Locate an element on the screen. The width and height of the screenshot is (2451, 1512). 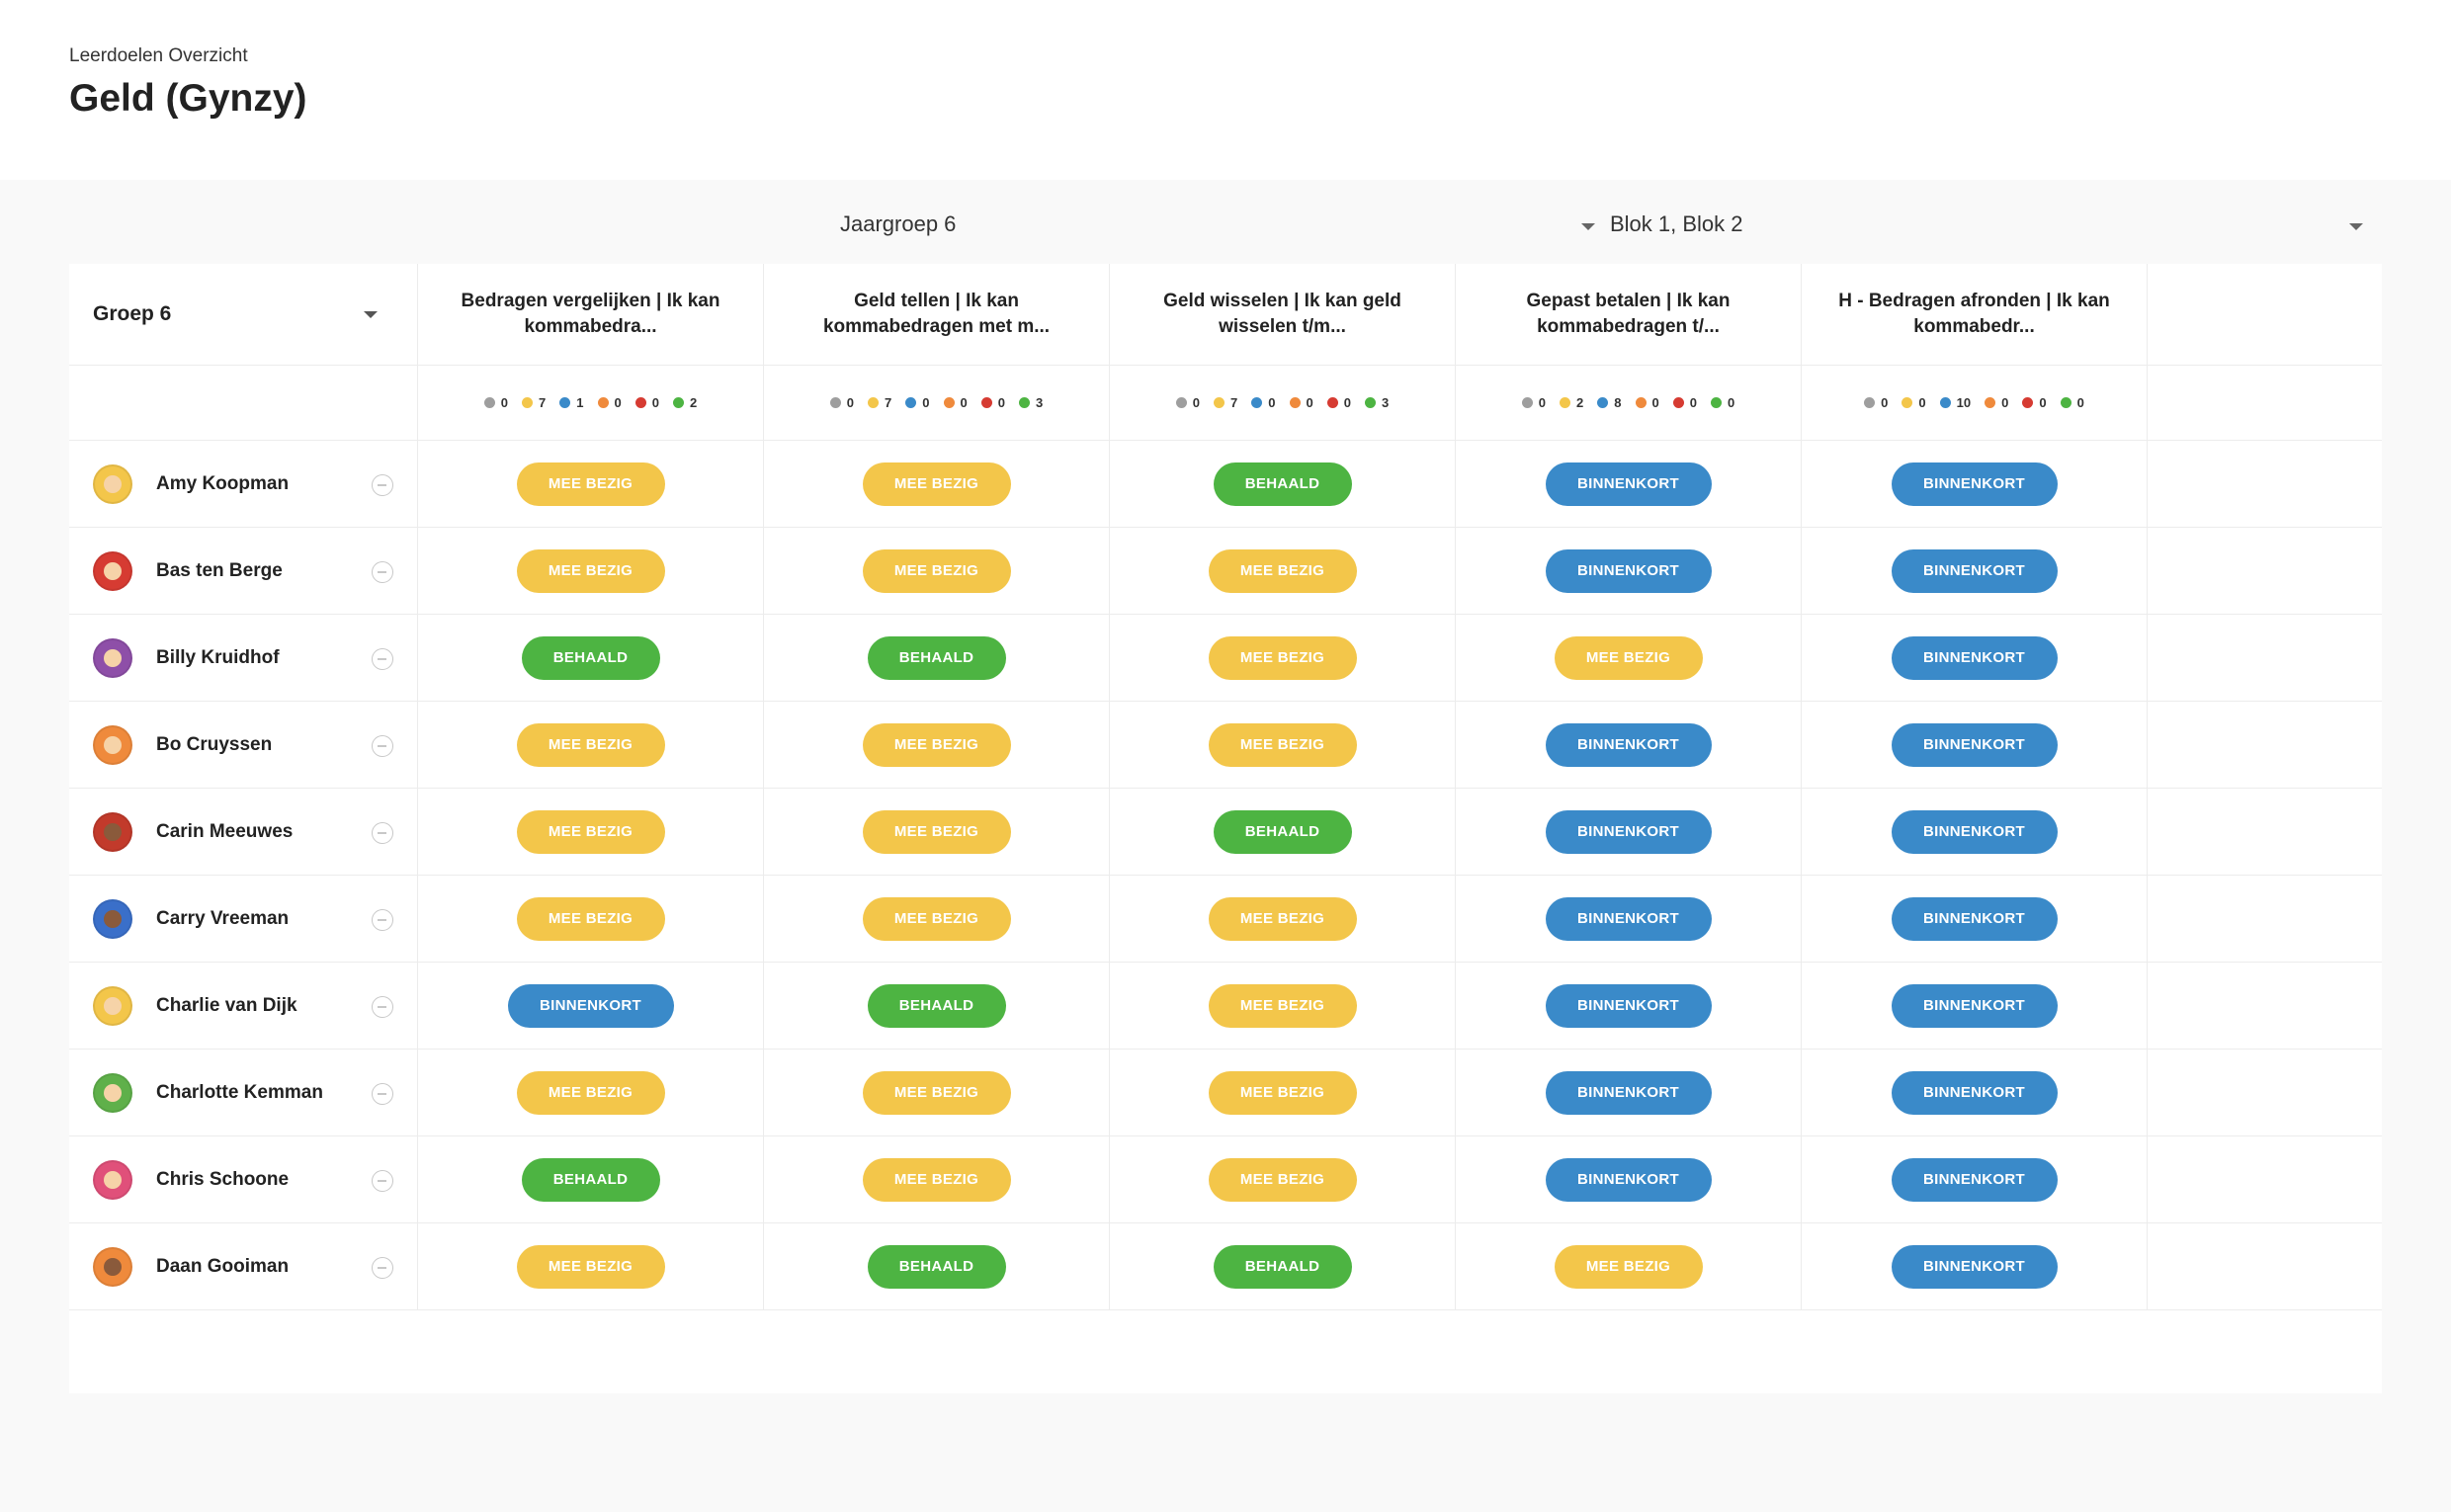
group-dropdown: Groep 6 is located at coordinates (244, 315).